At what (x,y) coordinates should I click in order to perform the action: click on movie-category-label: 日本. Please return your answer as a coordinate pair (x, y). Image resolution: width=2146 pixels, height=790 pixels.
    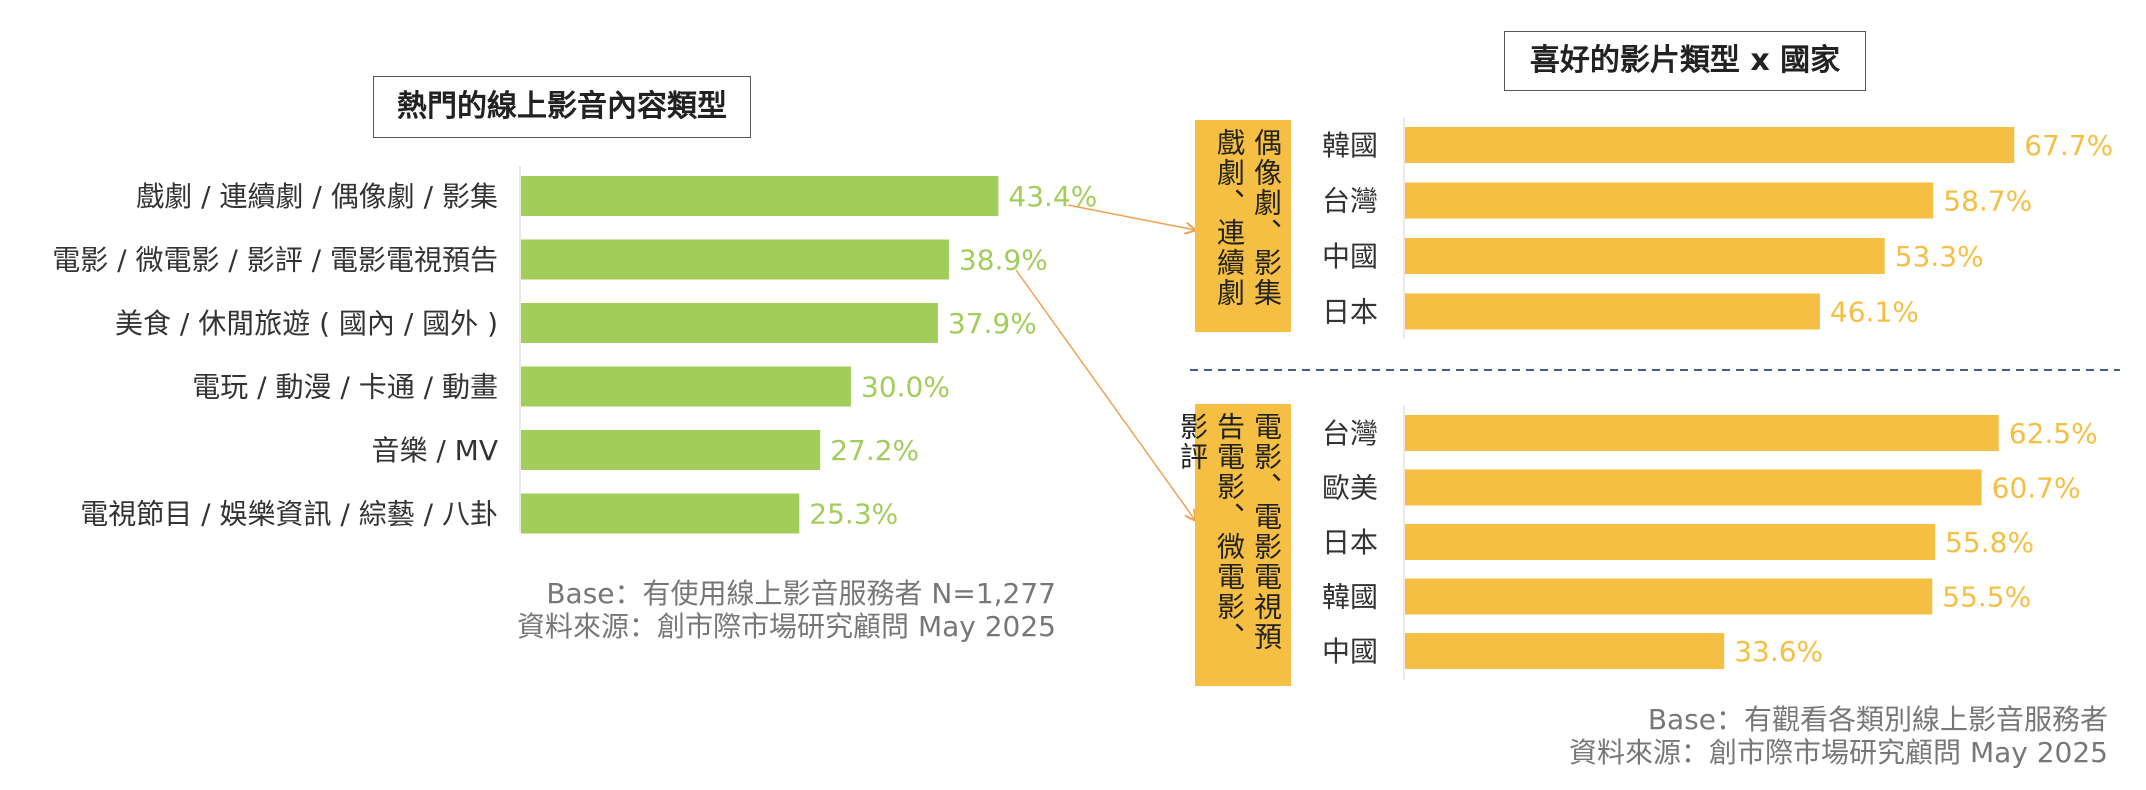
    Looking at the image, I should click on (1350, 542).